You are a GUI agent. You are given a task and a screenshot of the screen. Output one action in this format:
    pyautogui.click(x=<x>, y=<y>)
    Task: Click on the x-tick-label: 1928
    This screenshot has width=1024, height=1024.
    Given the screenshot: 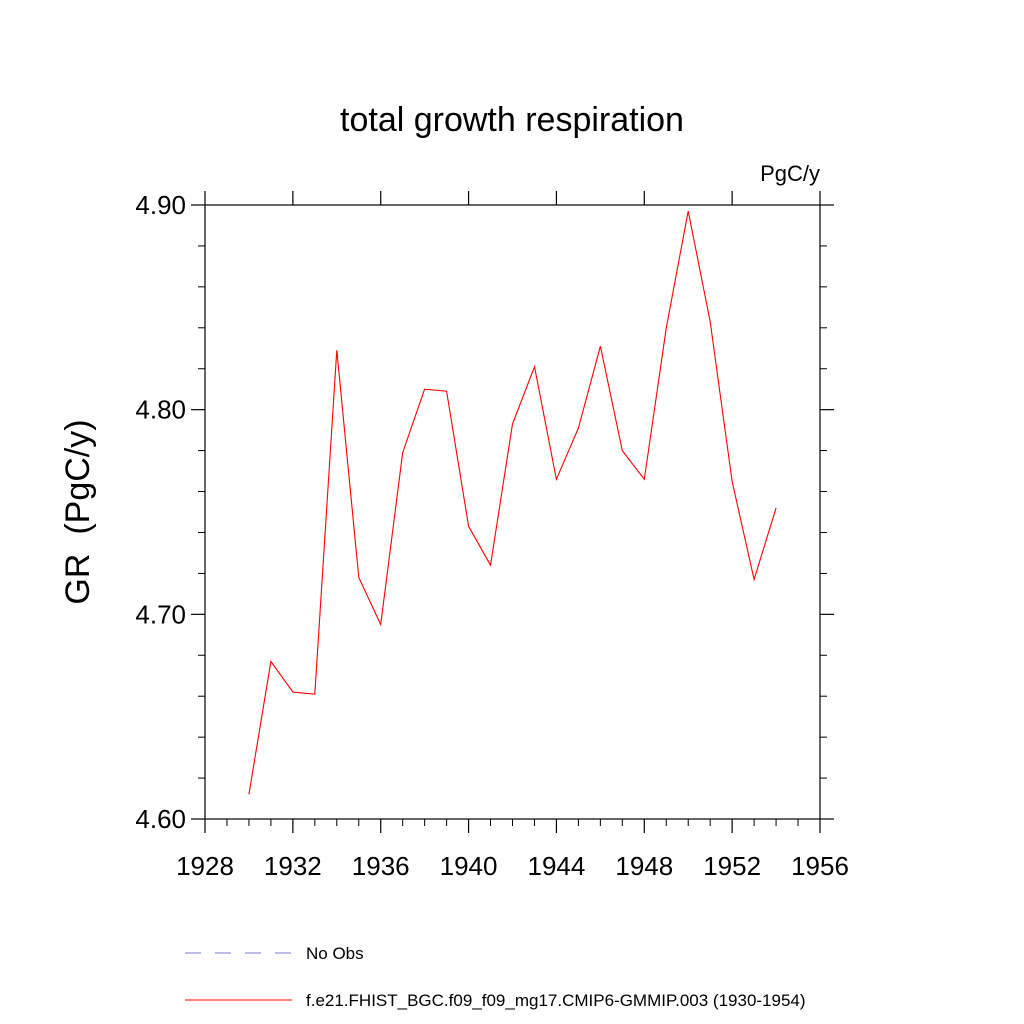 What is the action you would take?
    pyautogui.click(x=205, y=866)
    